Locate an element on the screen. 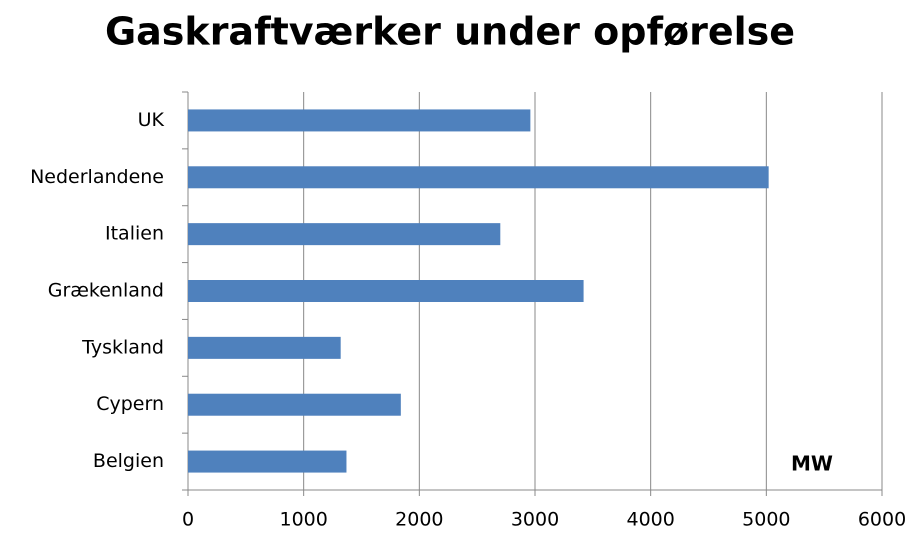 The height and width of the screenshot is (534, 911). x-tick-label: 5000 is located at coordinates (766, 520).